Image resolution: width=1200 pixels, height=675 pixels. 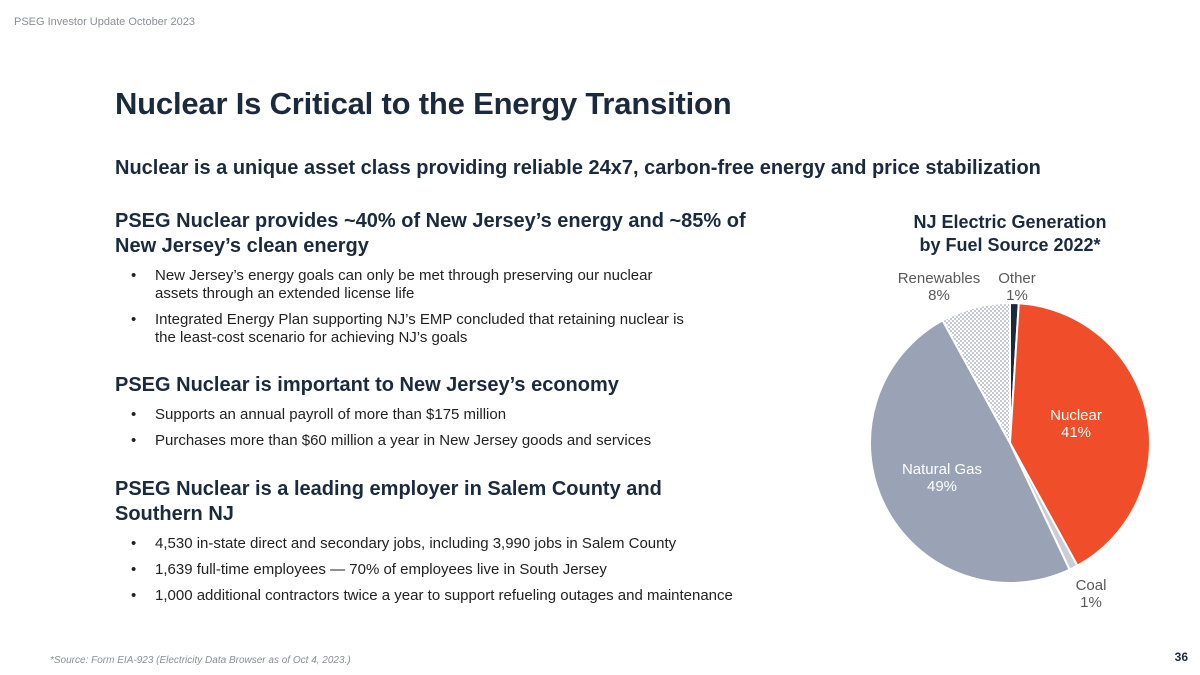 What do you see at coordinates (1091, 585) in the screenshot?
I see `slice-label: Coal` at bounding box center [1091, 585].